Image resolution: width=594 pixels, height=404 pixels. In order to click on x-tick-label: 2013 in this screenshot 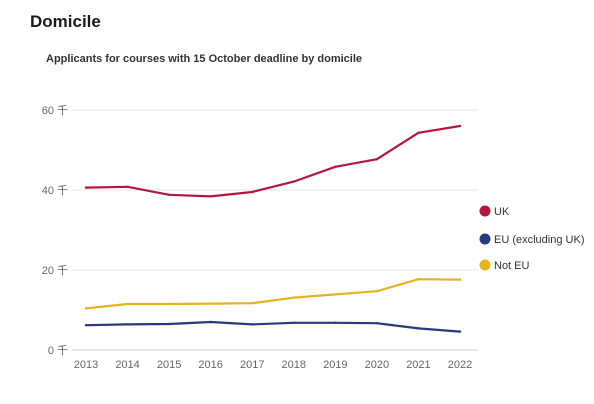, I will do `click(86, 365)`.